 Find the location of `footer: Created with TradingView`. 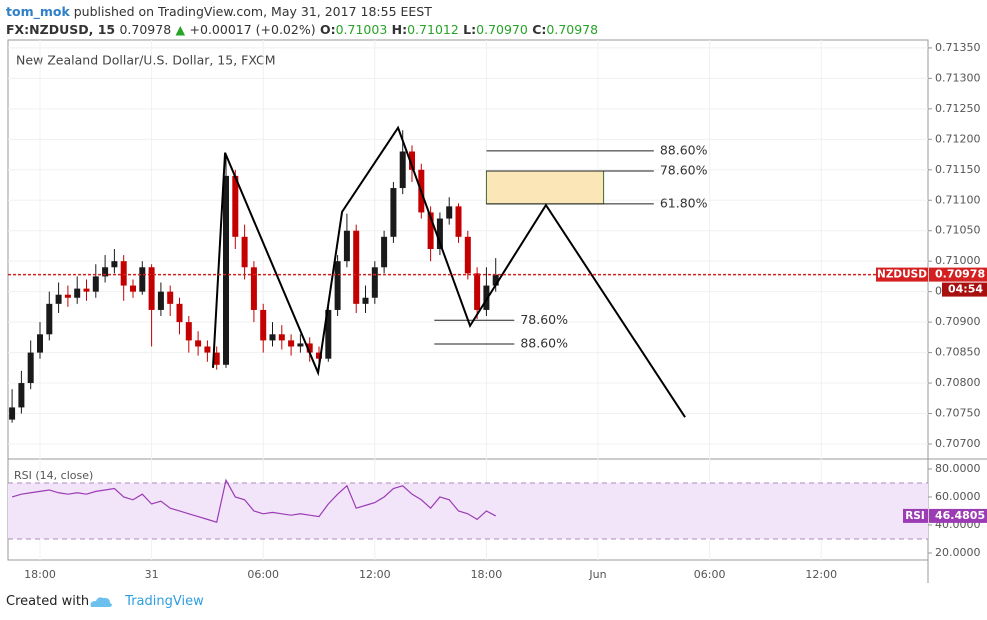

footer: Created with TradingView is located at coordinates (105, 601).